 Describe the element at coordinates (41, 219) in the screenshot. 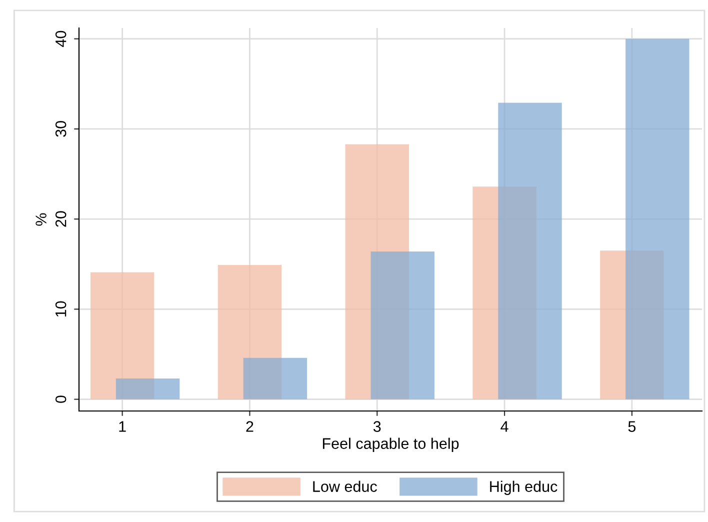

I see `y-axis-title: %` at that location.